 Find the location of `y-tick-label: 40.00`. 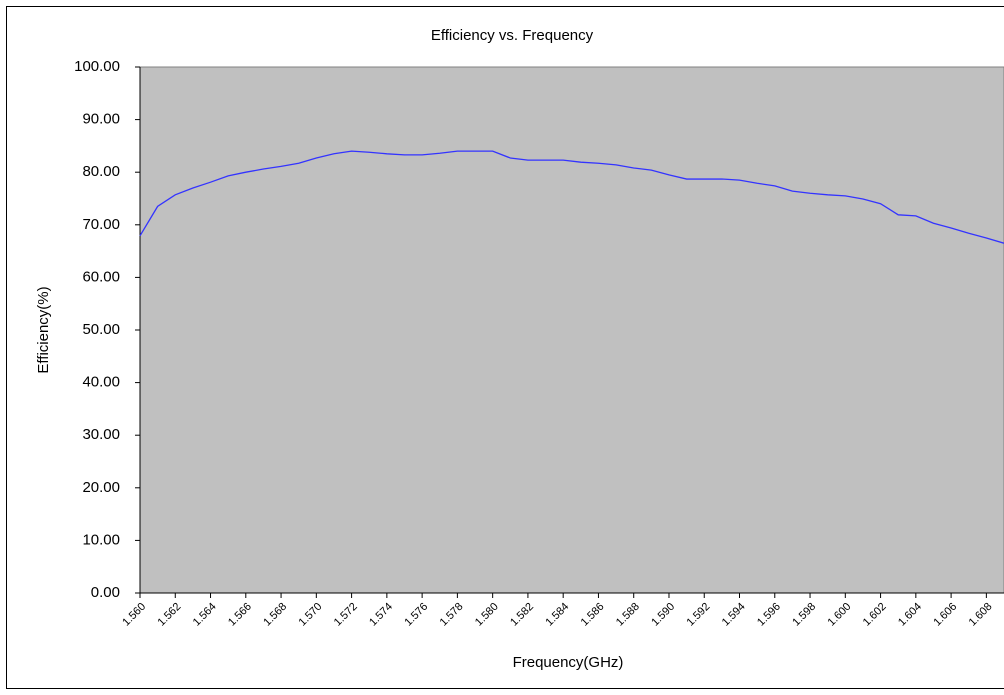

y-tick-label: 40.00 is located at coordinates (101, 382).